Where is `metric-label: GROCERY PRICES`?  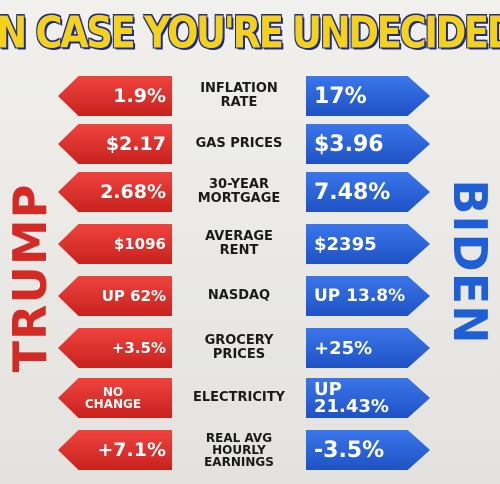
metric-label: GROCERY PRICES is located at coordinates (239, 347).